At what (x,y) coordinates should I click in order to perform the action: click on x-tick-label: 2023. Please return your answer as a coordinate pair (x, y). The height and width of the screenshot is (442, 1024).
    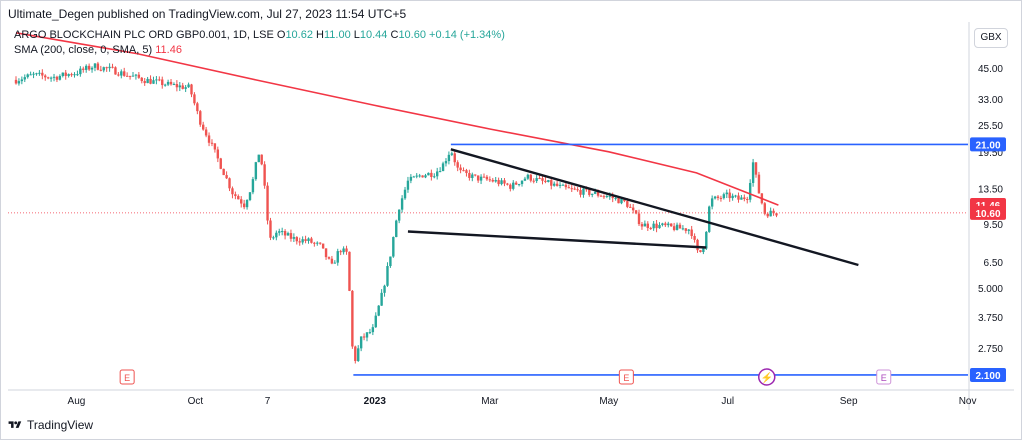
    Looking at the image, I should click on (375, 401).